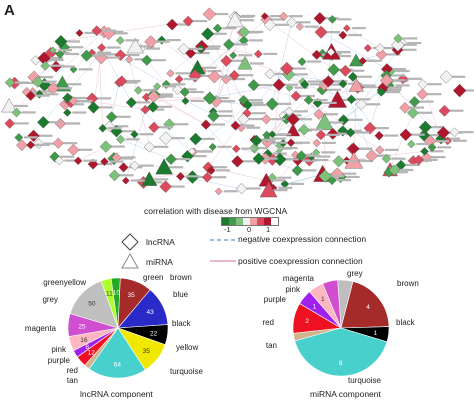 The width and height of the screenshot is (474, 402). What do you see at coordinates (355, 274) in the screenshot?
I see `pie-category-label: grey` at bounding box center [355, 274].